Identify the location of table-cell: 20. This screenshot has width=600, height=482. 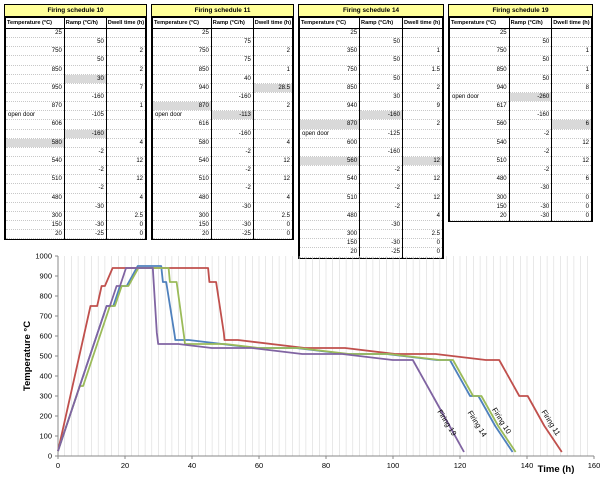
(479, 216).